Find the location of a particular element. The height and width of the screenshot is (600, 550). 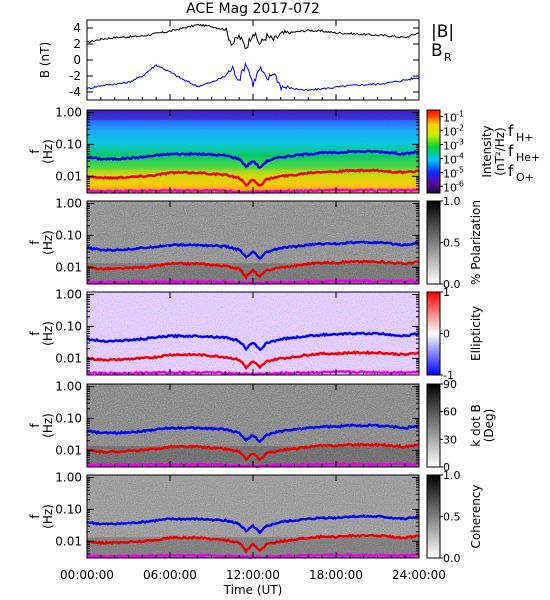

legend-H+-main: f is located at coordinates (511, 131).